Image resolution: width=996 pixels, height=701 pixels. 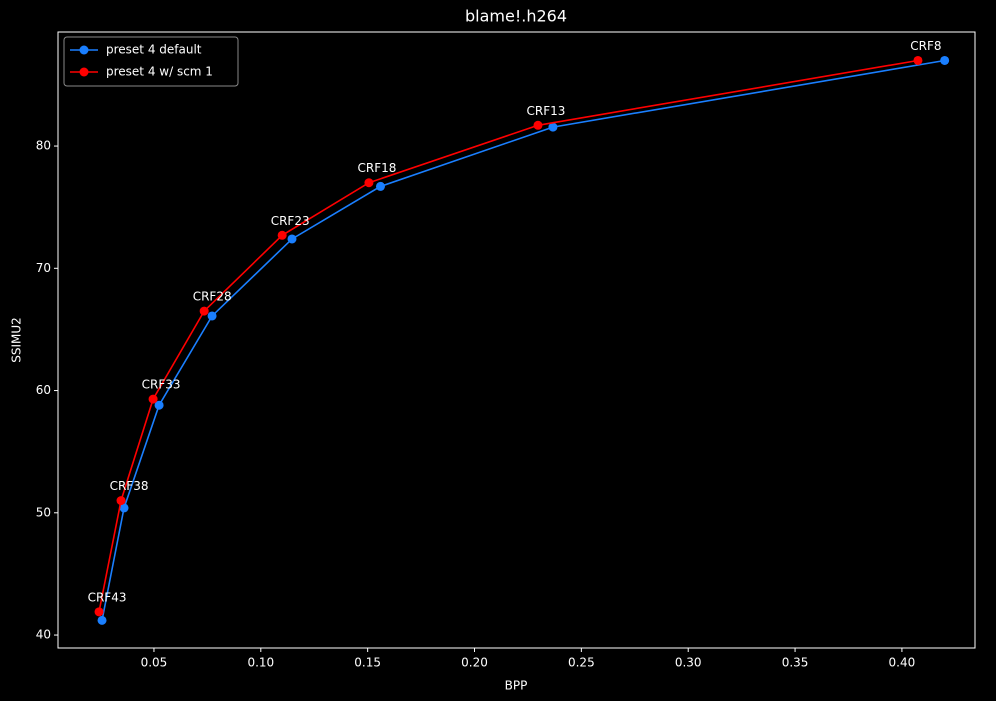 What do you see at coordinates (151, 61) in the screenshot?
I see `legend-box` at bounding box center [151, 61].